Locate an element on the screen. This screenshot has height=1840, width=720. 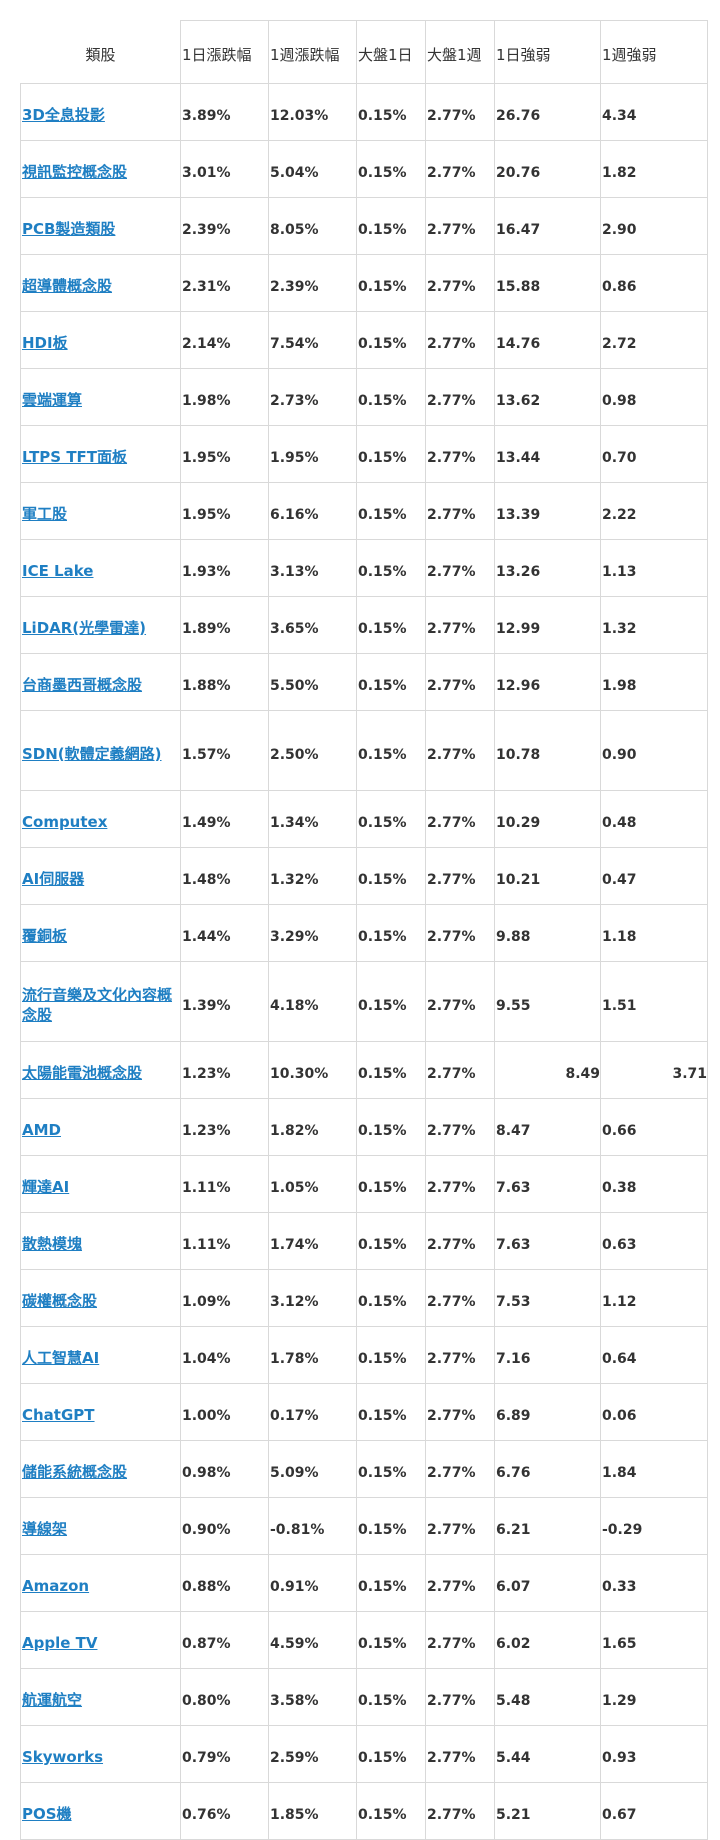
change-1w-cell: 1.78% is located at coordinates (312, 1355).